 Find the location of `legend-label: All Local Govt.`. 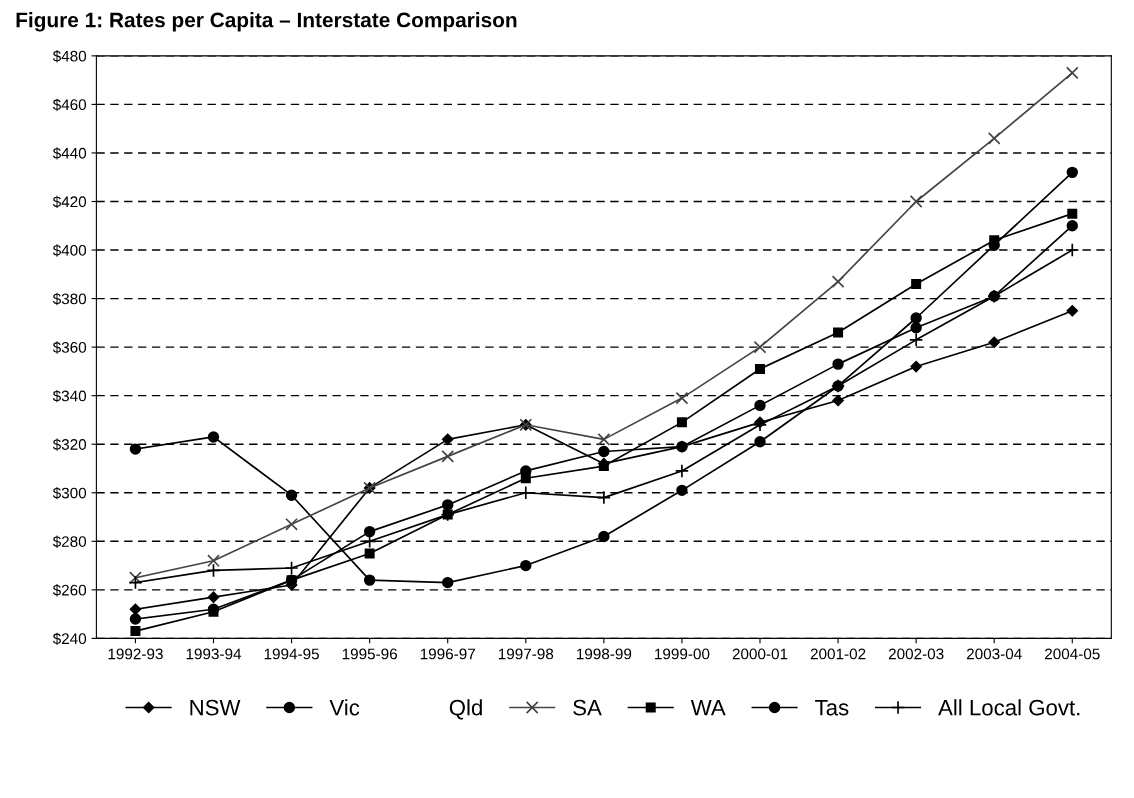

legend-label: All Local Govt. is located at coordinates (1009, 707).